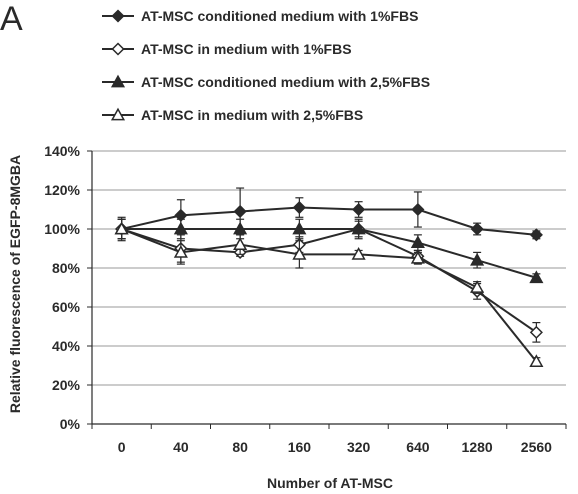 This screenshot has width=578, height=494. Describe the element at coordinates (359, 447) in the screenshot. I see `x-tick-label: 320` at that location.